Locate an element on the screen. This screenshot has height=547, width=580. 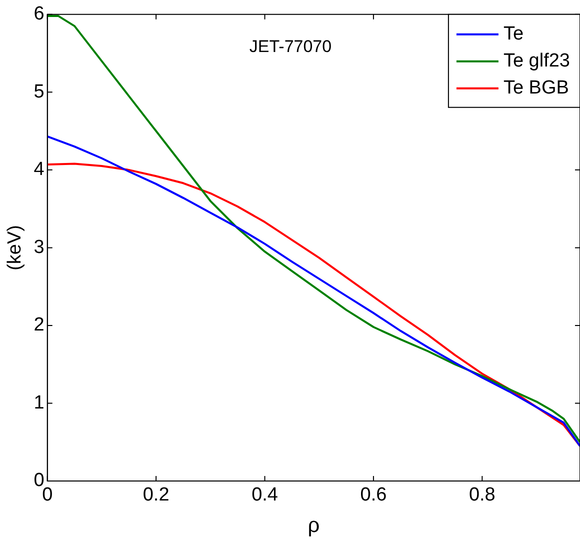
y-tick-label: 2 is located at coordinates (39, 325).